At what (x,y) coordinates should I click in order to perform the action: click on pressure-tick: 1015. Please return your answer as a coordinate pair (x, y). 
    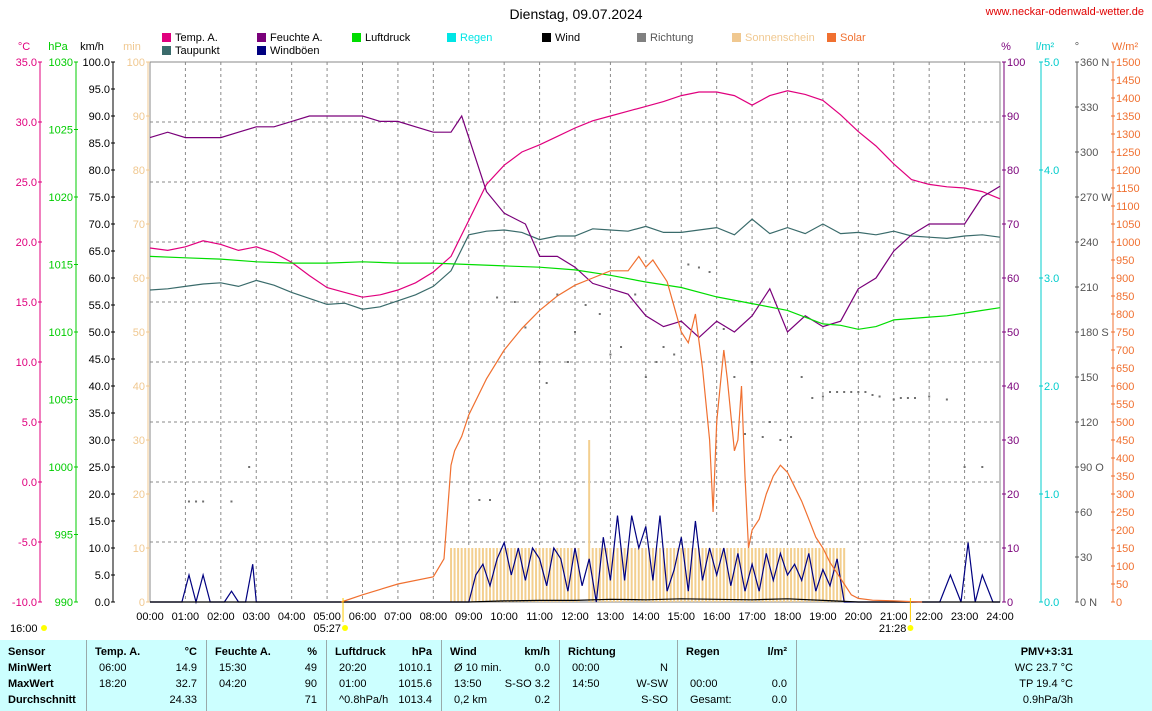
    Looking at the image, I should click on (61, 266).